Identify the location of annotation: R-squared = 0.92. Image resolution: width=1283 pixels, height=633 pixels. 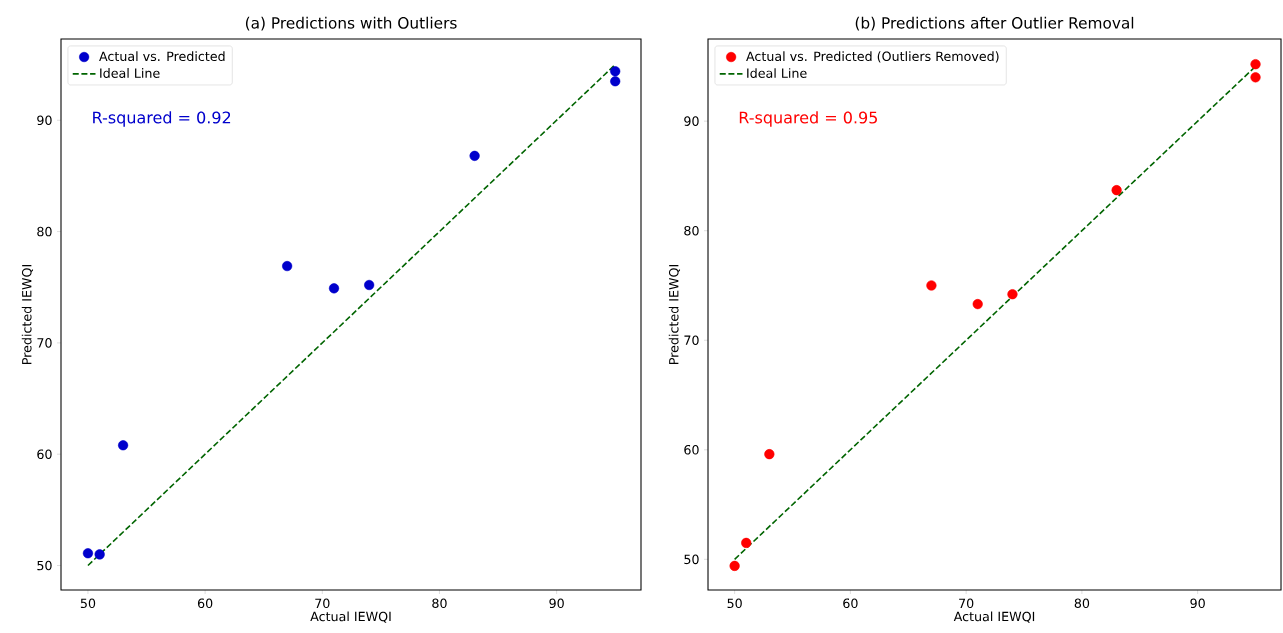
(162, 119).